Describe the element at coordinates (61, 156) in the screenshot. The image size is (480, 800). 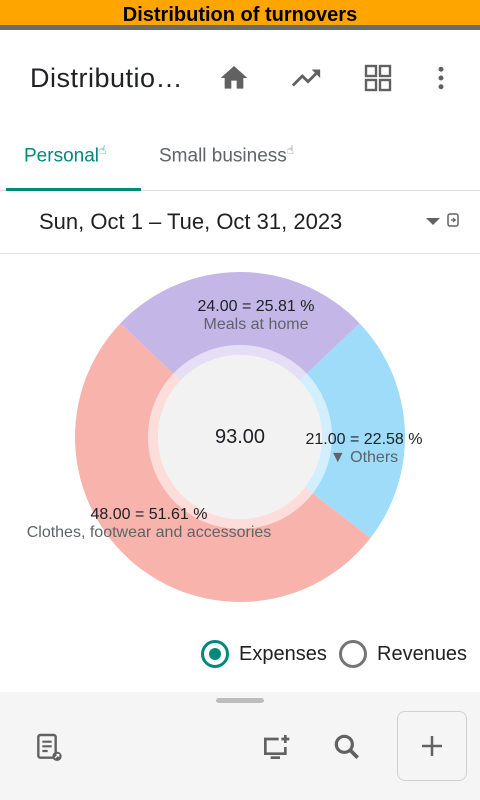
I see `tab-personal-label: Personal` at that location.